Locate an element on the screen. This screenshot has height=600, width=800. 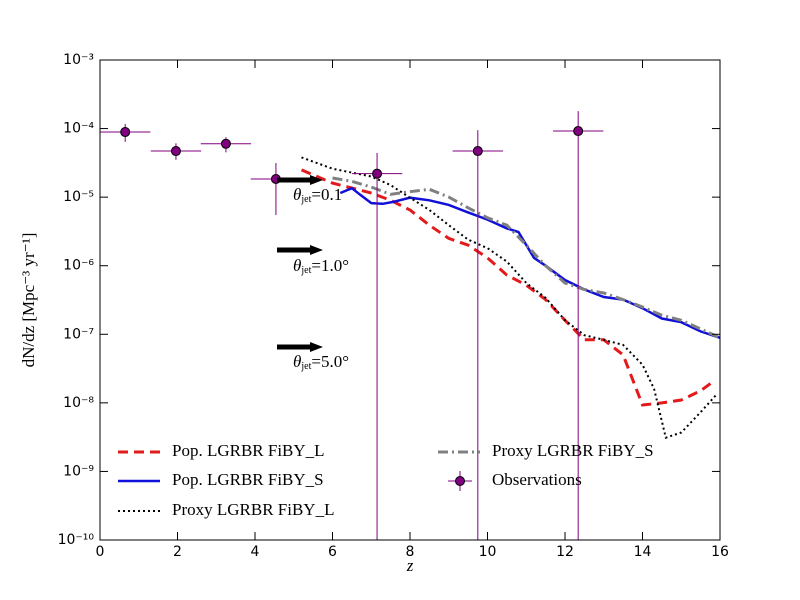
annotation: θjet=1.0° is located at coordinates (321, 266).